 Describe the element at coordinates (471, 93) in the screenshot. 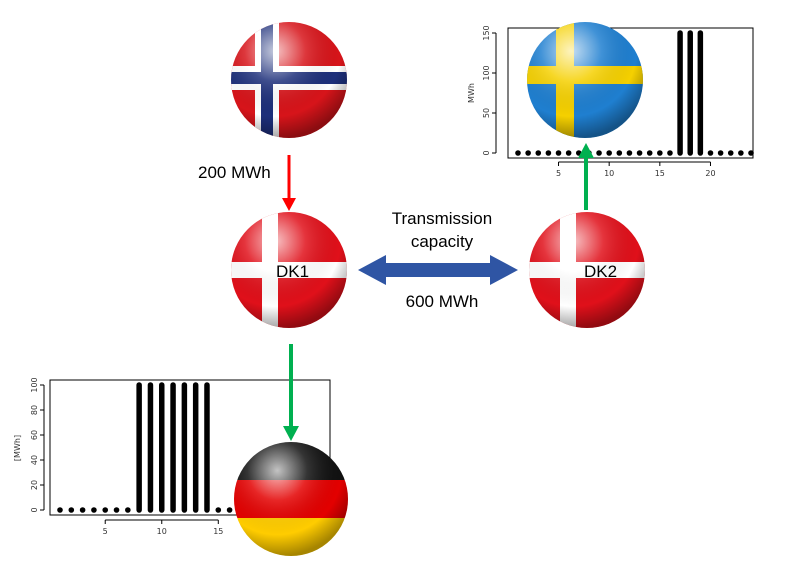

I see `y-axis-label: MWh` at that location.